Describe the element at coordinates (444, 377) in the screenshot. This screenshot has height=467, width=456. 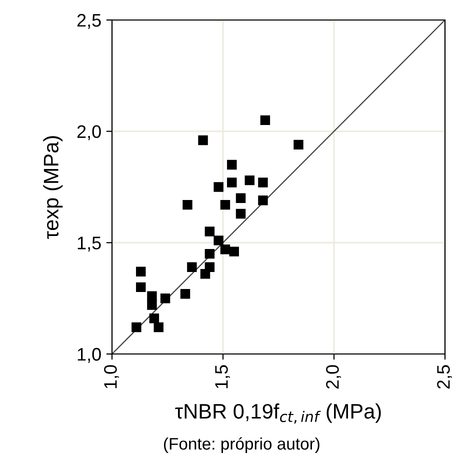
I see `x-tick-label: 2,5` at that location.